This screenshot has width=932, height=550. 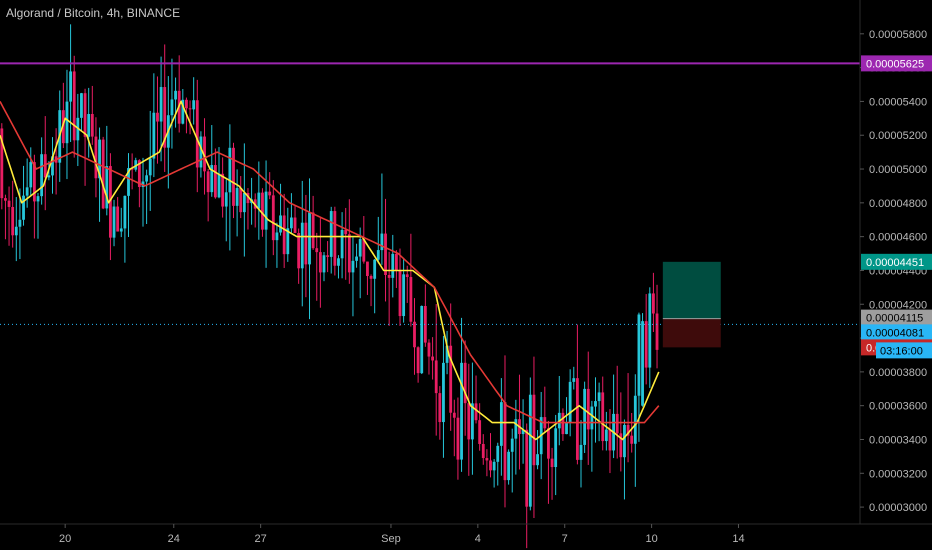 I want to click on price-tag-label: 0.00004115, so click(x=894, y=319).